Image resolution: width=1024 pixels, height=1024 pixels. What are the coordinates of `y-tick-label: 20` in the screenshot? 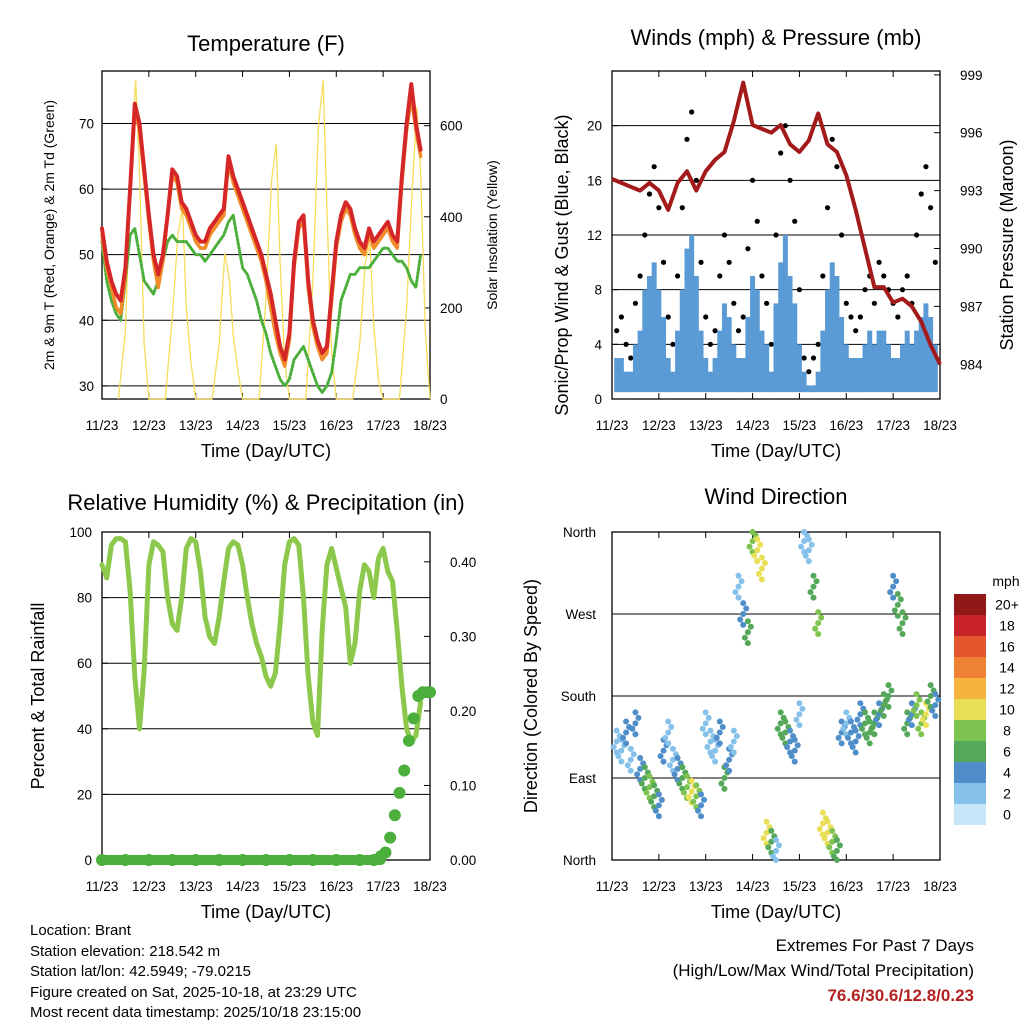 It's located at (594, 126).